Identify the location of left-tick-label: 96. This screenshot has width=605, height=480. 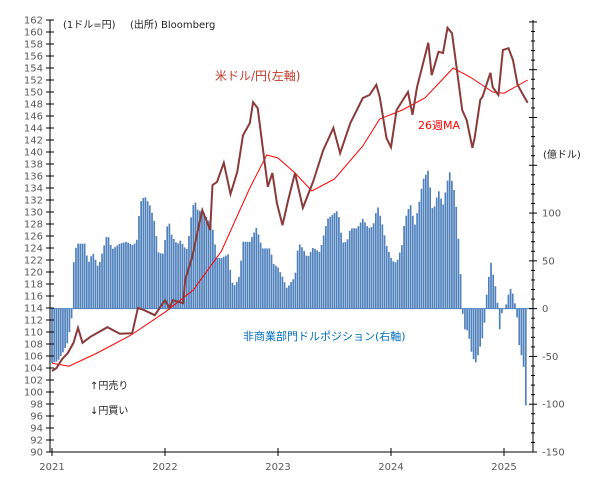
(36, 417).